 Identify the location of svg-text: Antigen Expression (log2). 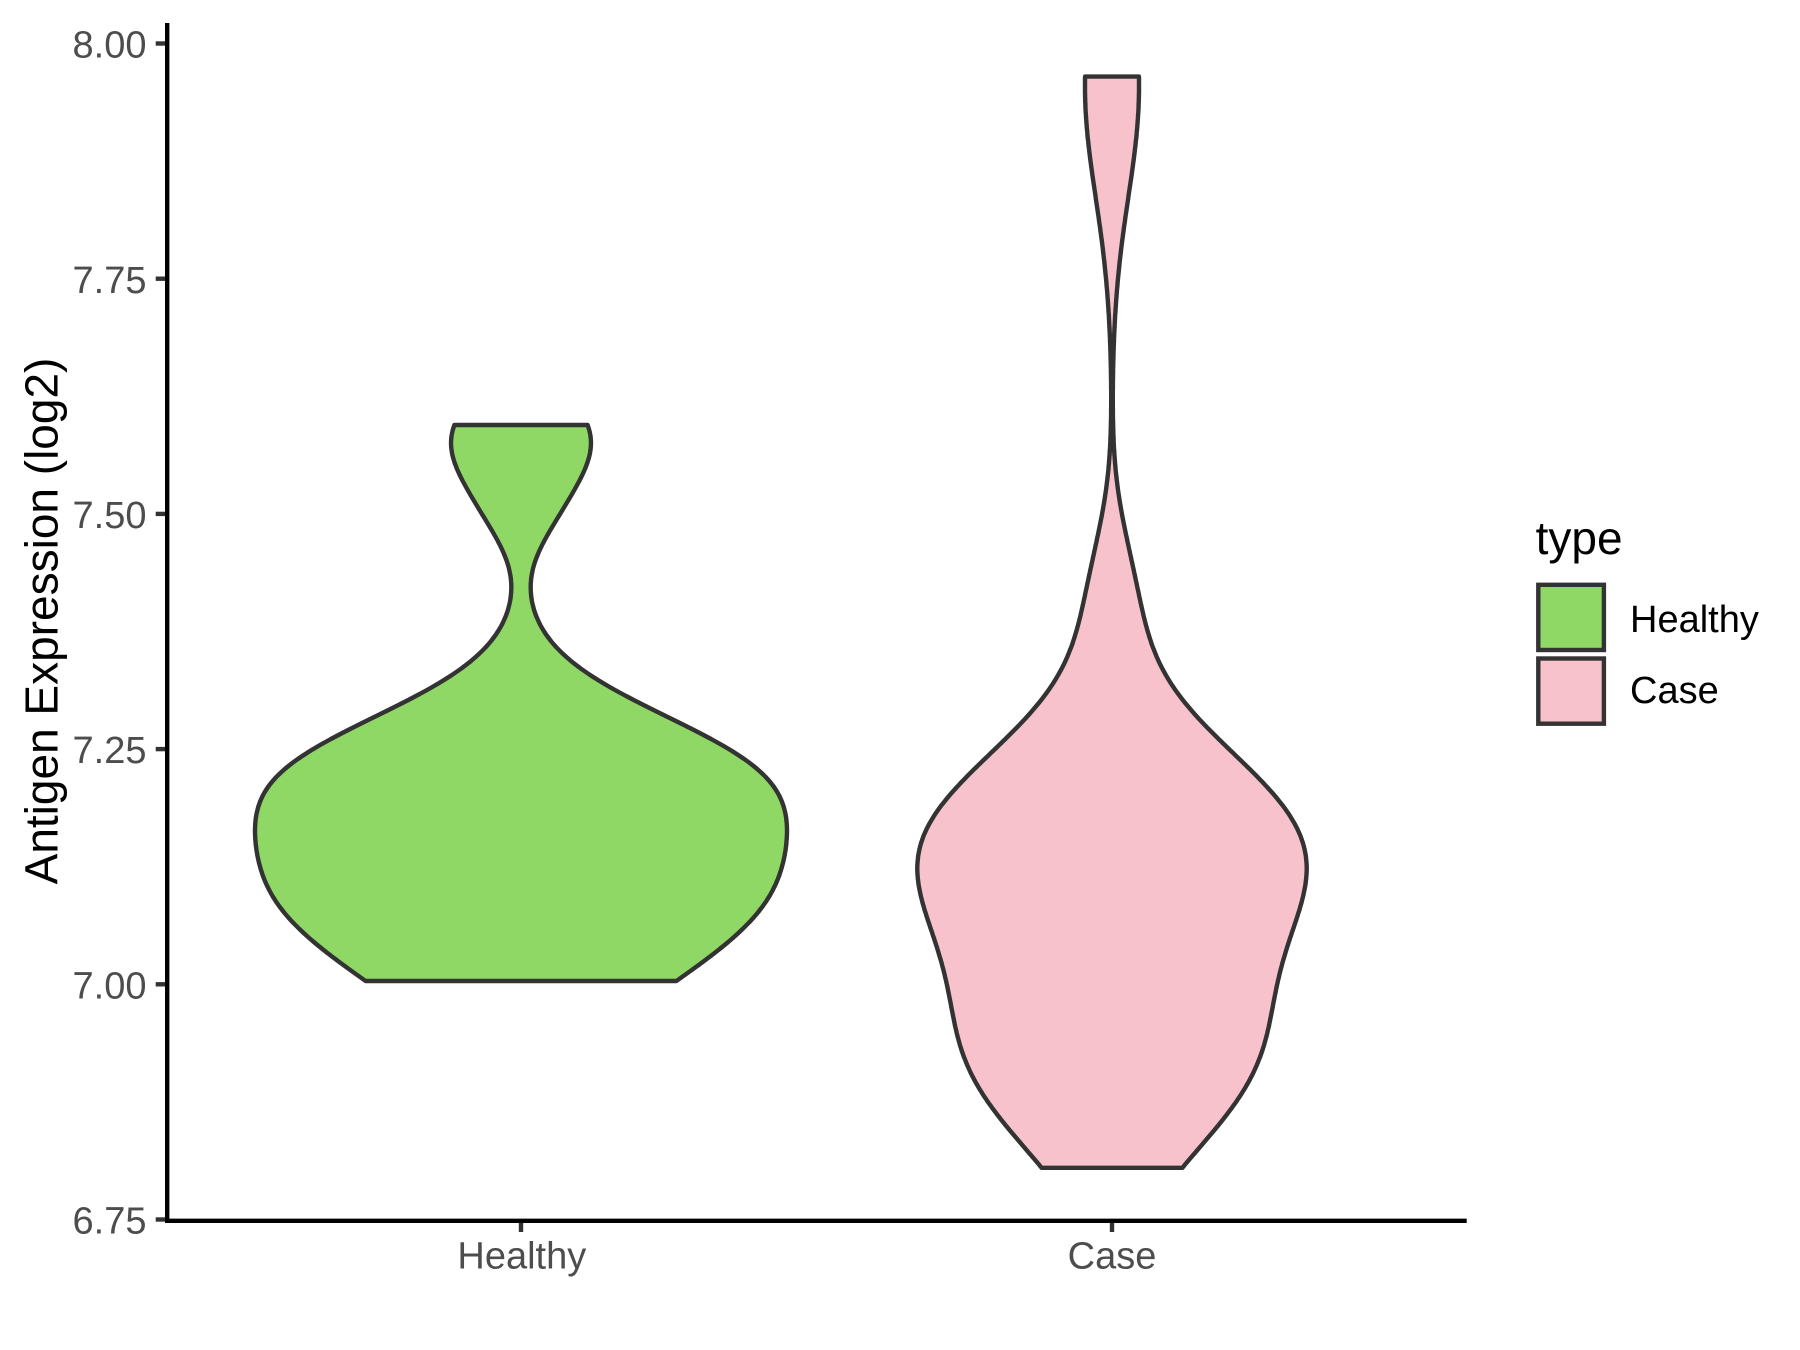
(42, 621).